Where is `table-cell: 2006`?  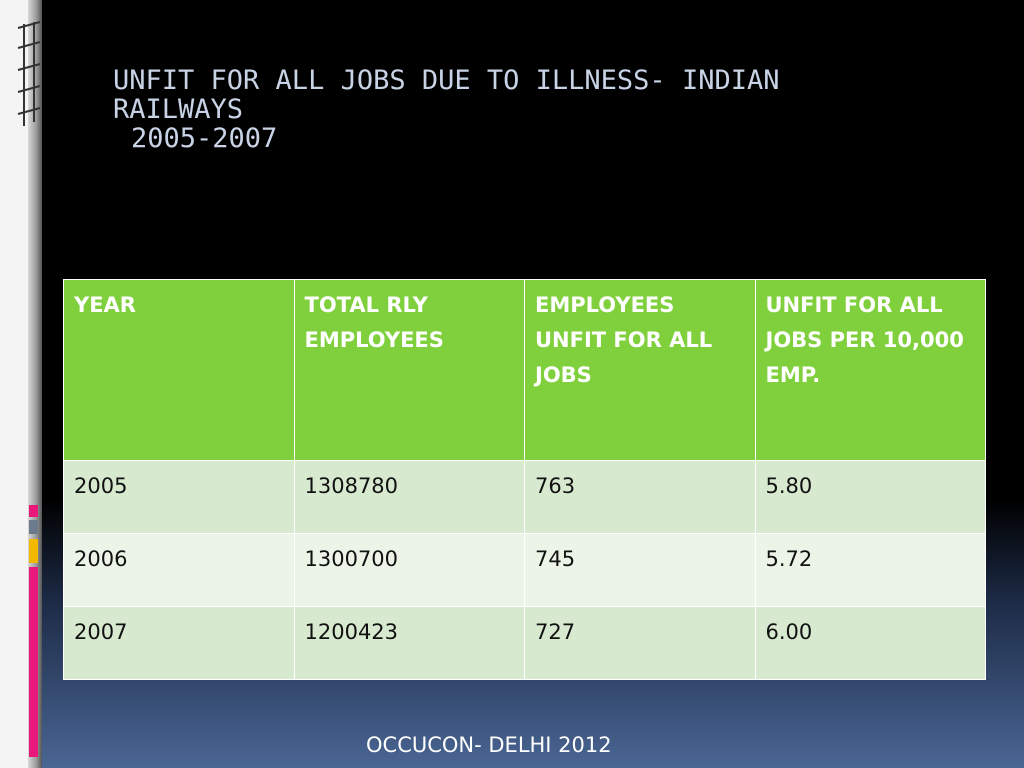 table-cell: 2006 is located at coordinates (179, 570).